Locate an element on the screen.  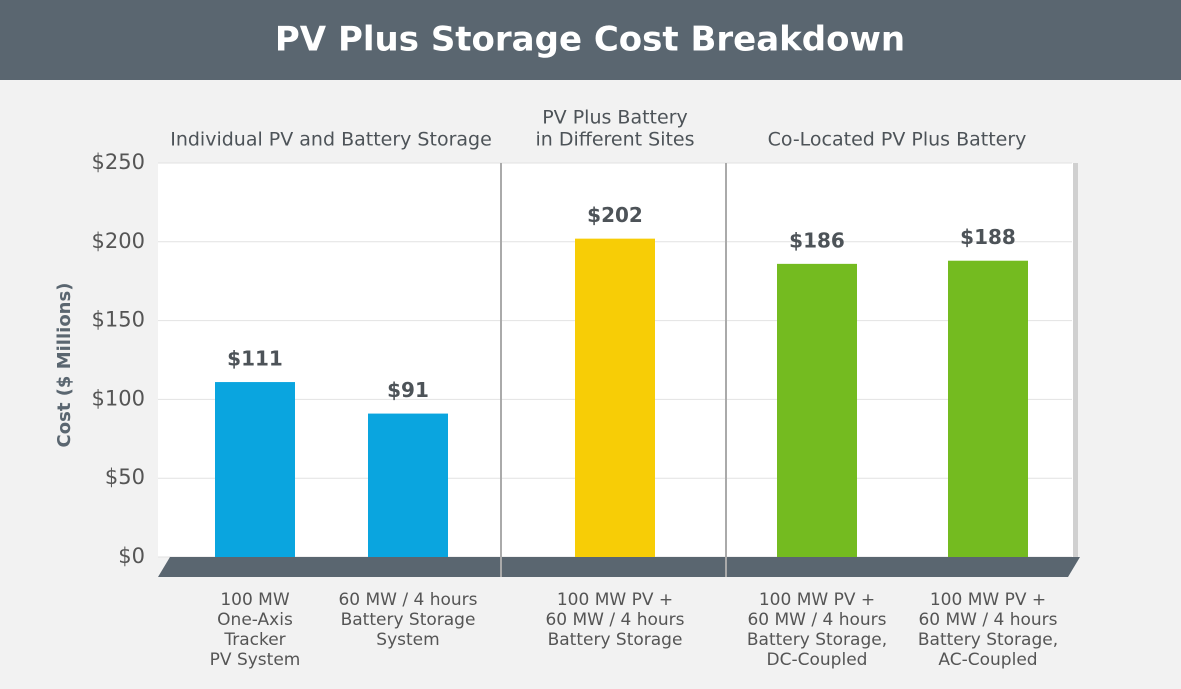
y-tick-label: $100 is located at coordinates (118, 398).